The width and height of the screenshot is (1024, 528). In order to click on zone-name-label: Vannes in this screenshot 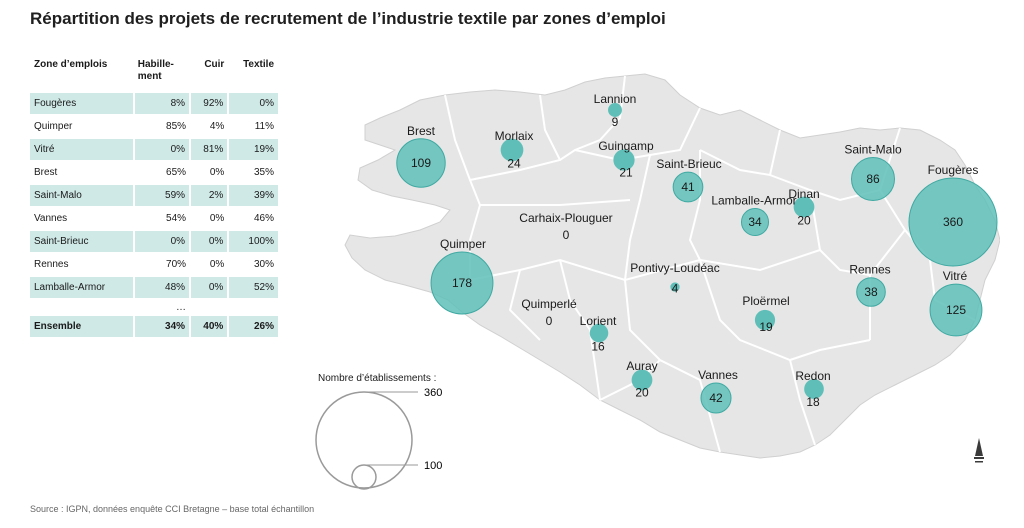, I will do `click(718, 375)`.